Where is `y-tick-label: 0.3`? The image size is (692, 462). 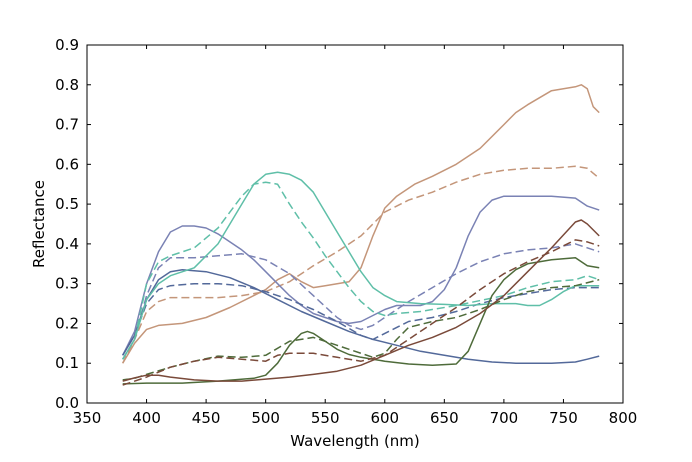 y-tick-label: 0.3 is located at coordinates (67, 284).